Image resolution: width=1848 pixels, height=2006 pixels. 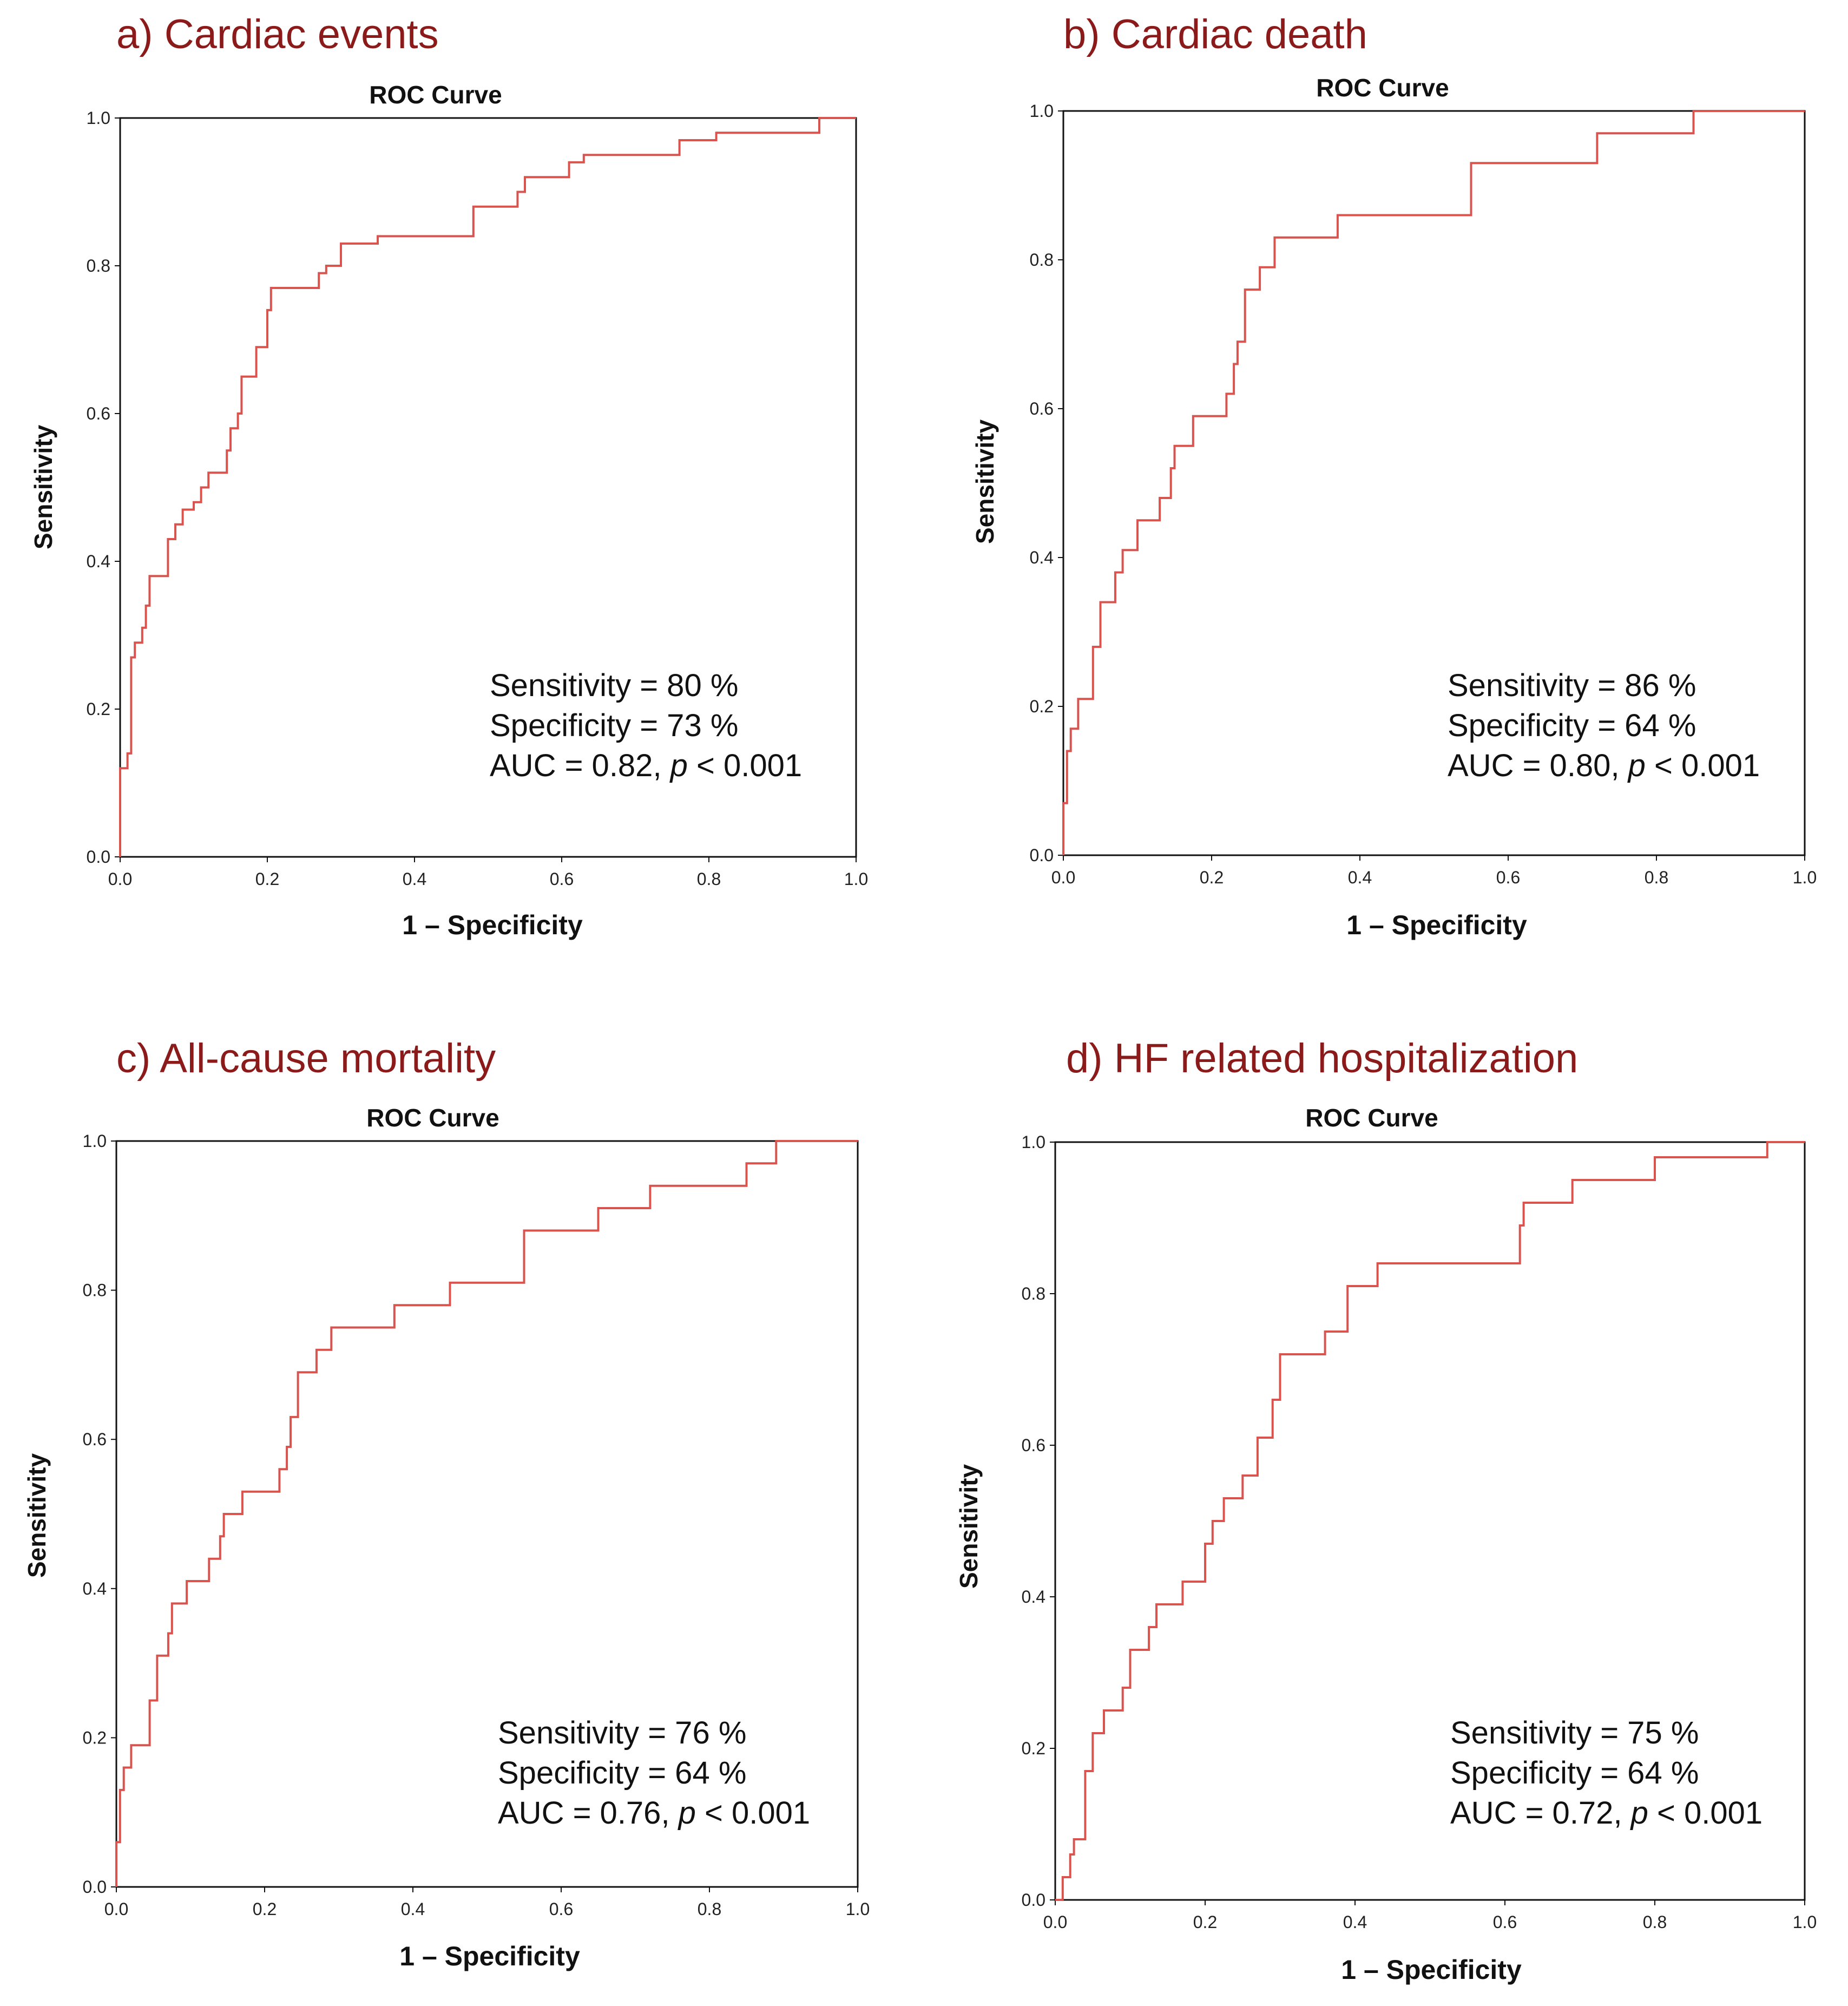 What do you see at coordinates (306, 1058) in the screenshot?
I see `panel-title: c) All-cause mortality` at bounding box center [306, 1058].